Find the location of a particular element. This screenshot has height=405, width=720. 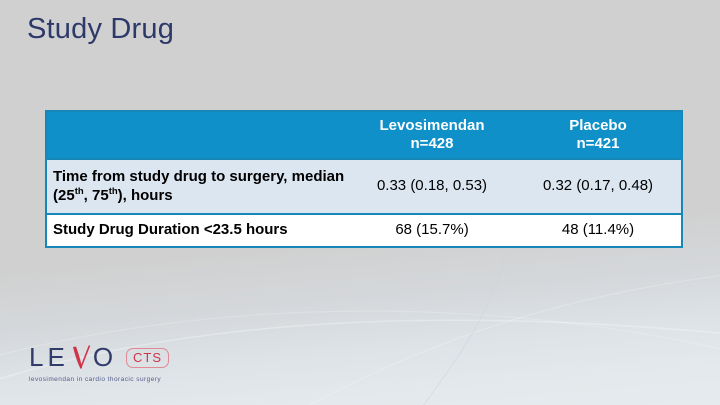

header-cell-placebo: Placebo n=421 is located at coordinates (598, 135).